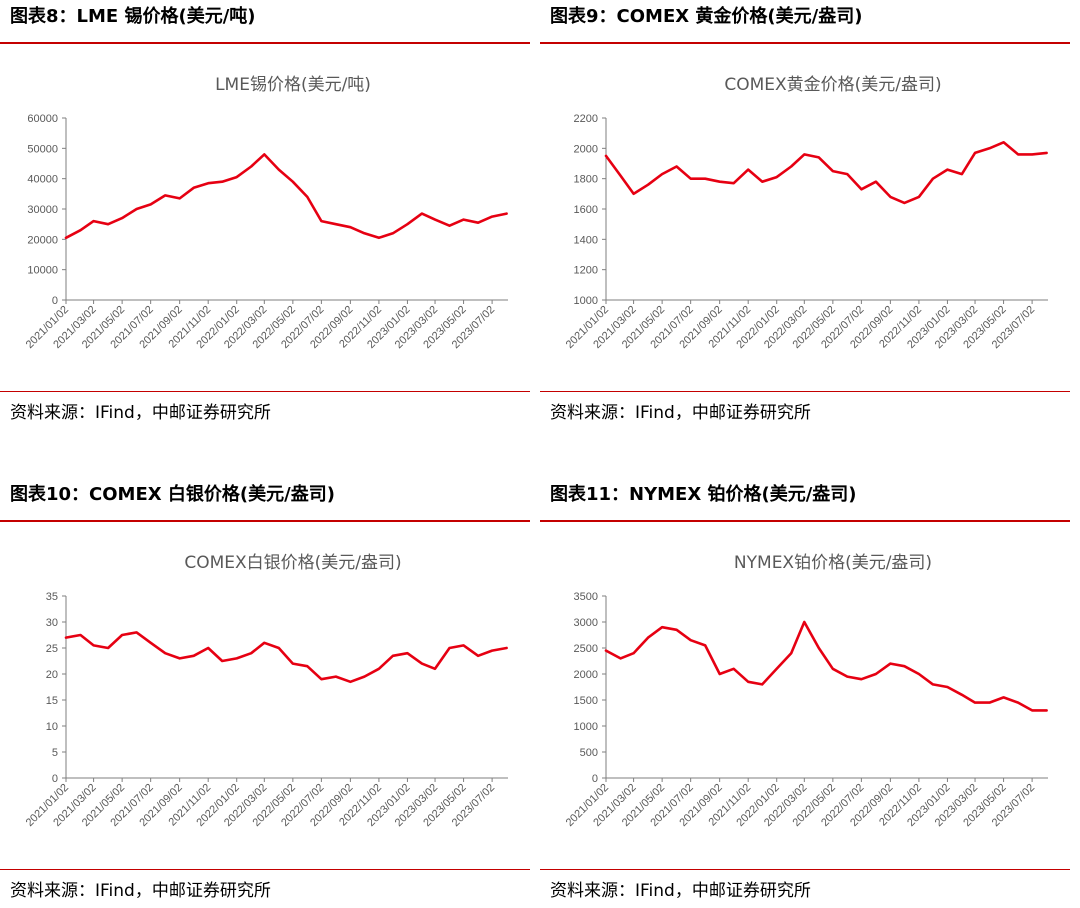 The height and width of the screenshot is (908, 1080). What do you see at coordinates (703, 494) in the screenshot?
I see `panel-title: 图表11：NYMEX 铂价格(美元/盎司)` at bounding box center [703, 494].